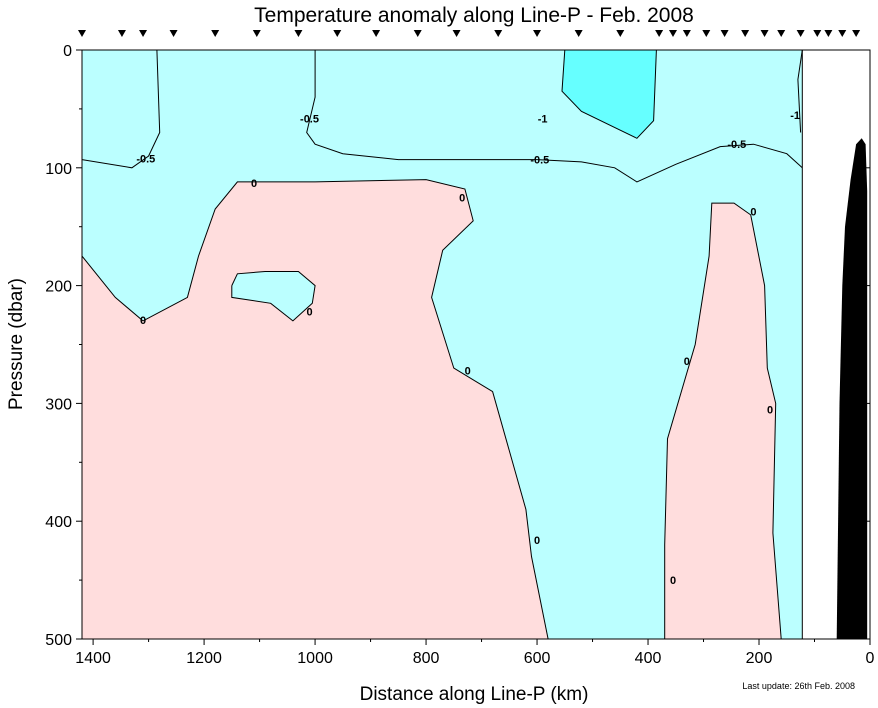 Image resolution: width=878 pixels, height=708 pixels. What do you see at coordinates (537, 658) in the screenshot?
I see `x-tick-label-4: 600` at bounding box center [537, 658].